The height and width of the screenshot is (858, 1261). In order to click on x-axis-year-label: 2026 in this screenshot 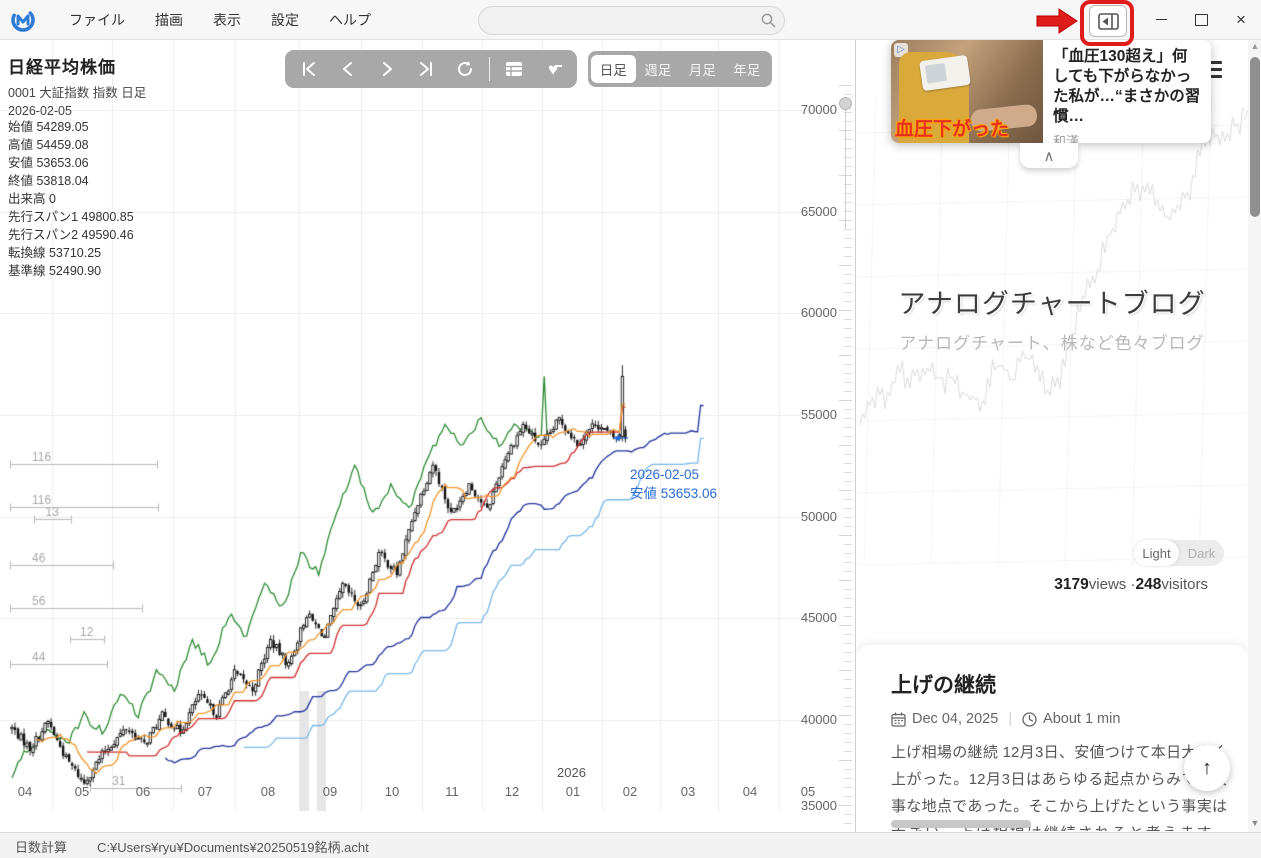, I will do `click(571, 772)`.